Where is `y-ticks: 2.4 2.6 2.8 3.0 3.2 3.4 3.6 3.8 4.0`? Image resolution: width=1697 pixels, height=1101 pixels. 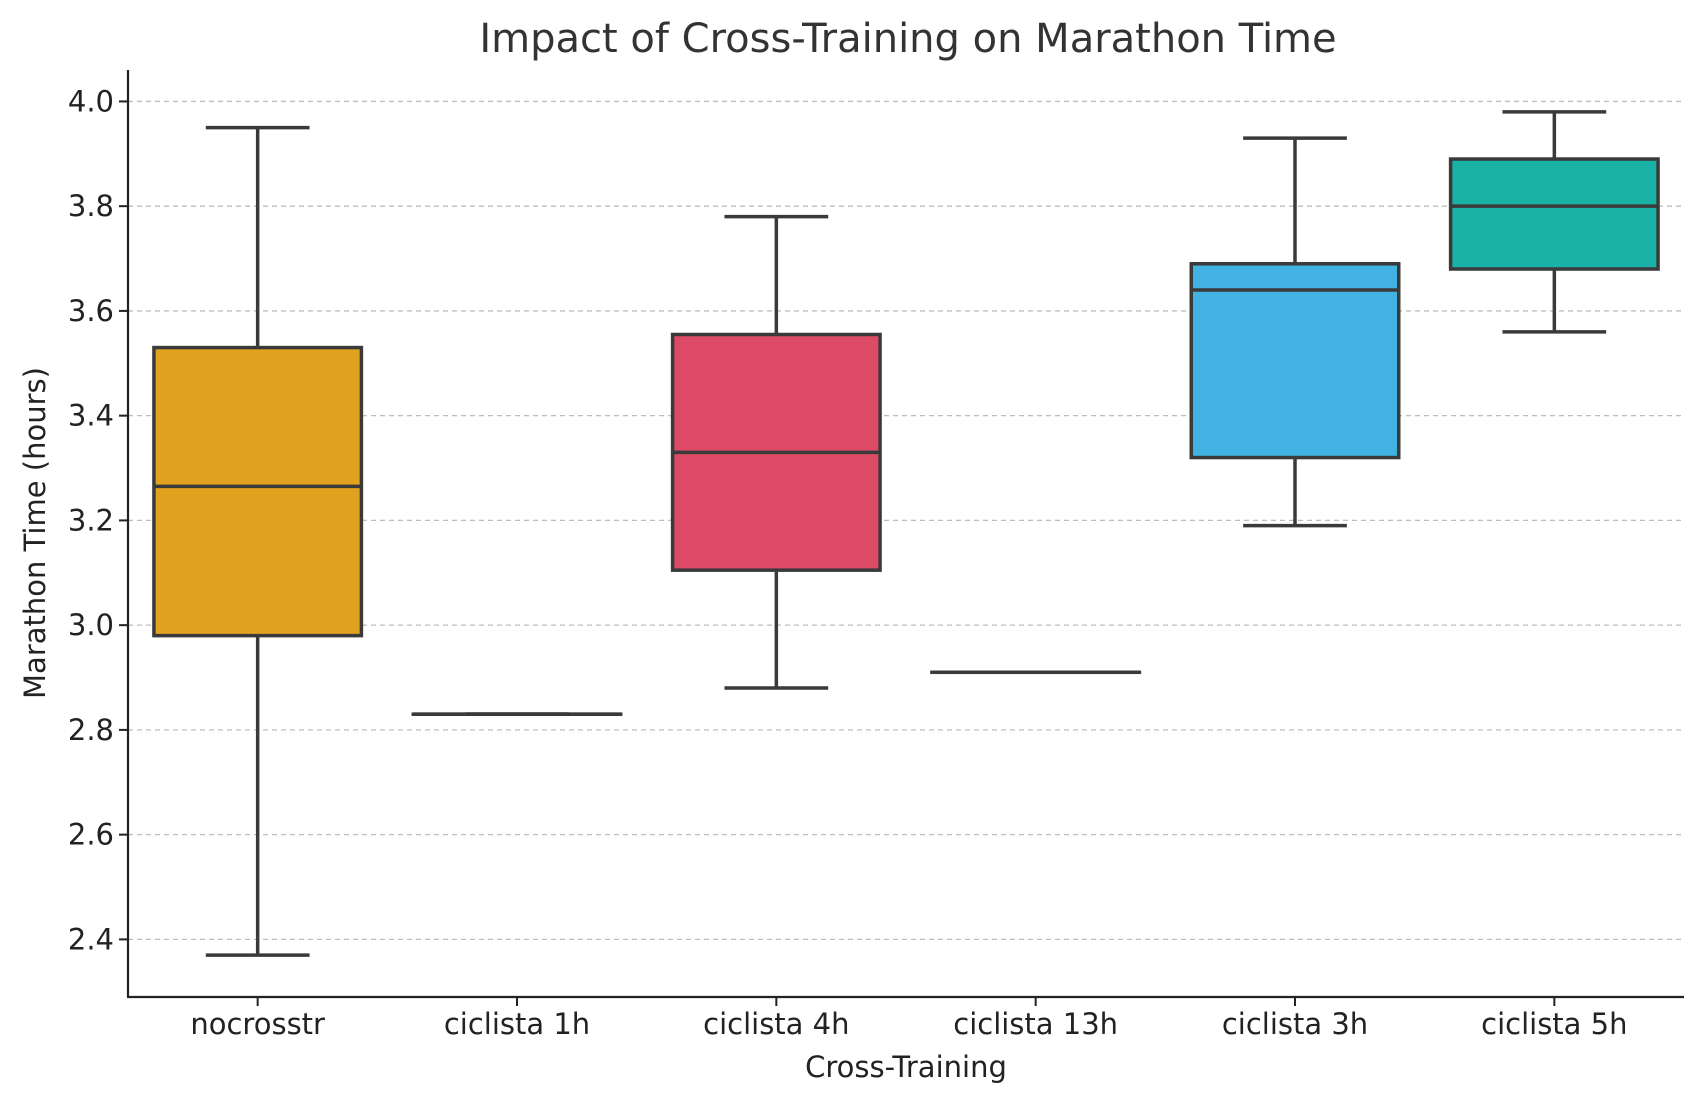
y-ticks: 2.4 2.6 2.8 3.0 3.2 3.4 3.6 3.8 4.0 is located at coordinates (98, 520).